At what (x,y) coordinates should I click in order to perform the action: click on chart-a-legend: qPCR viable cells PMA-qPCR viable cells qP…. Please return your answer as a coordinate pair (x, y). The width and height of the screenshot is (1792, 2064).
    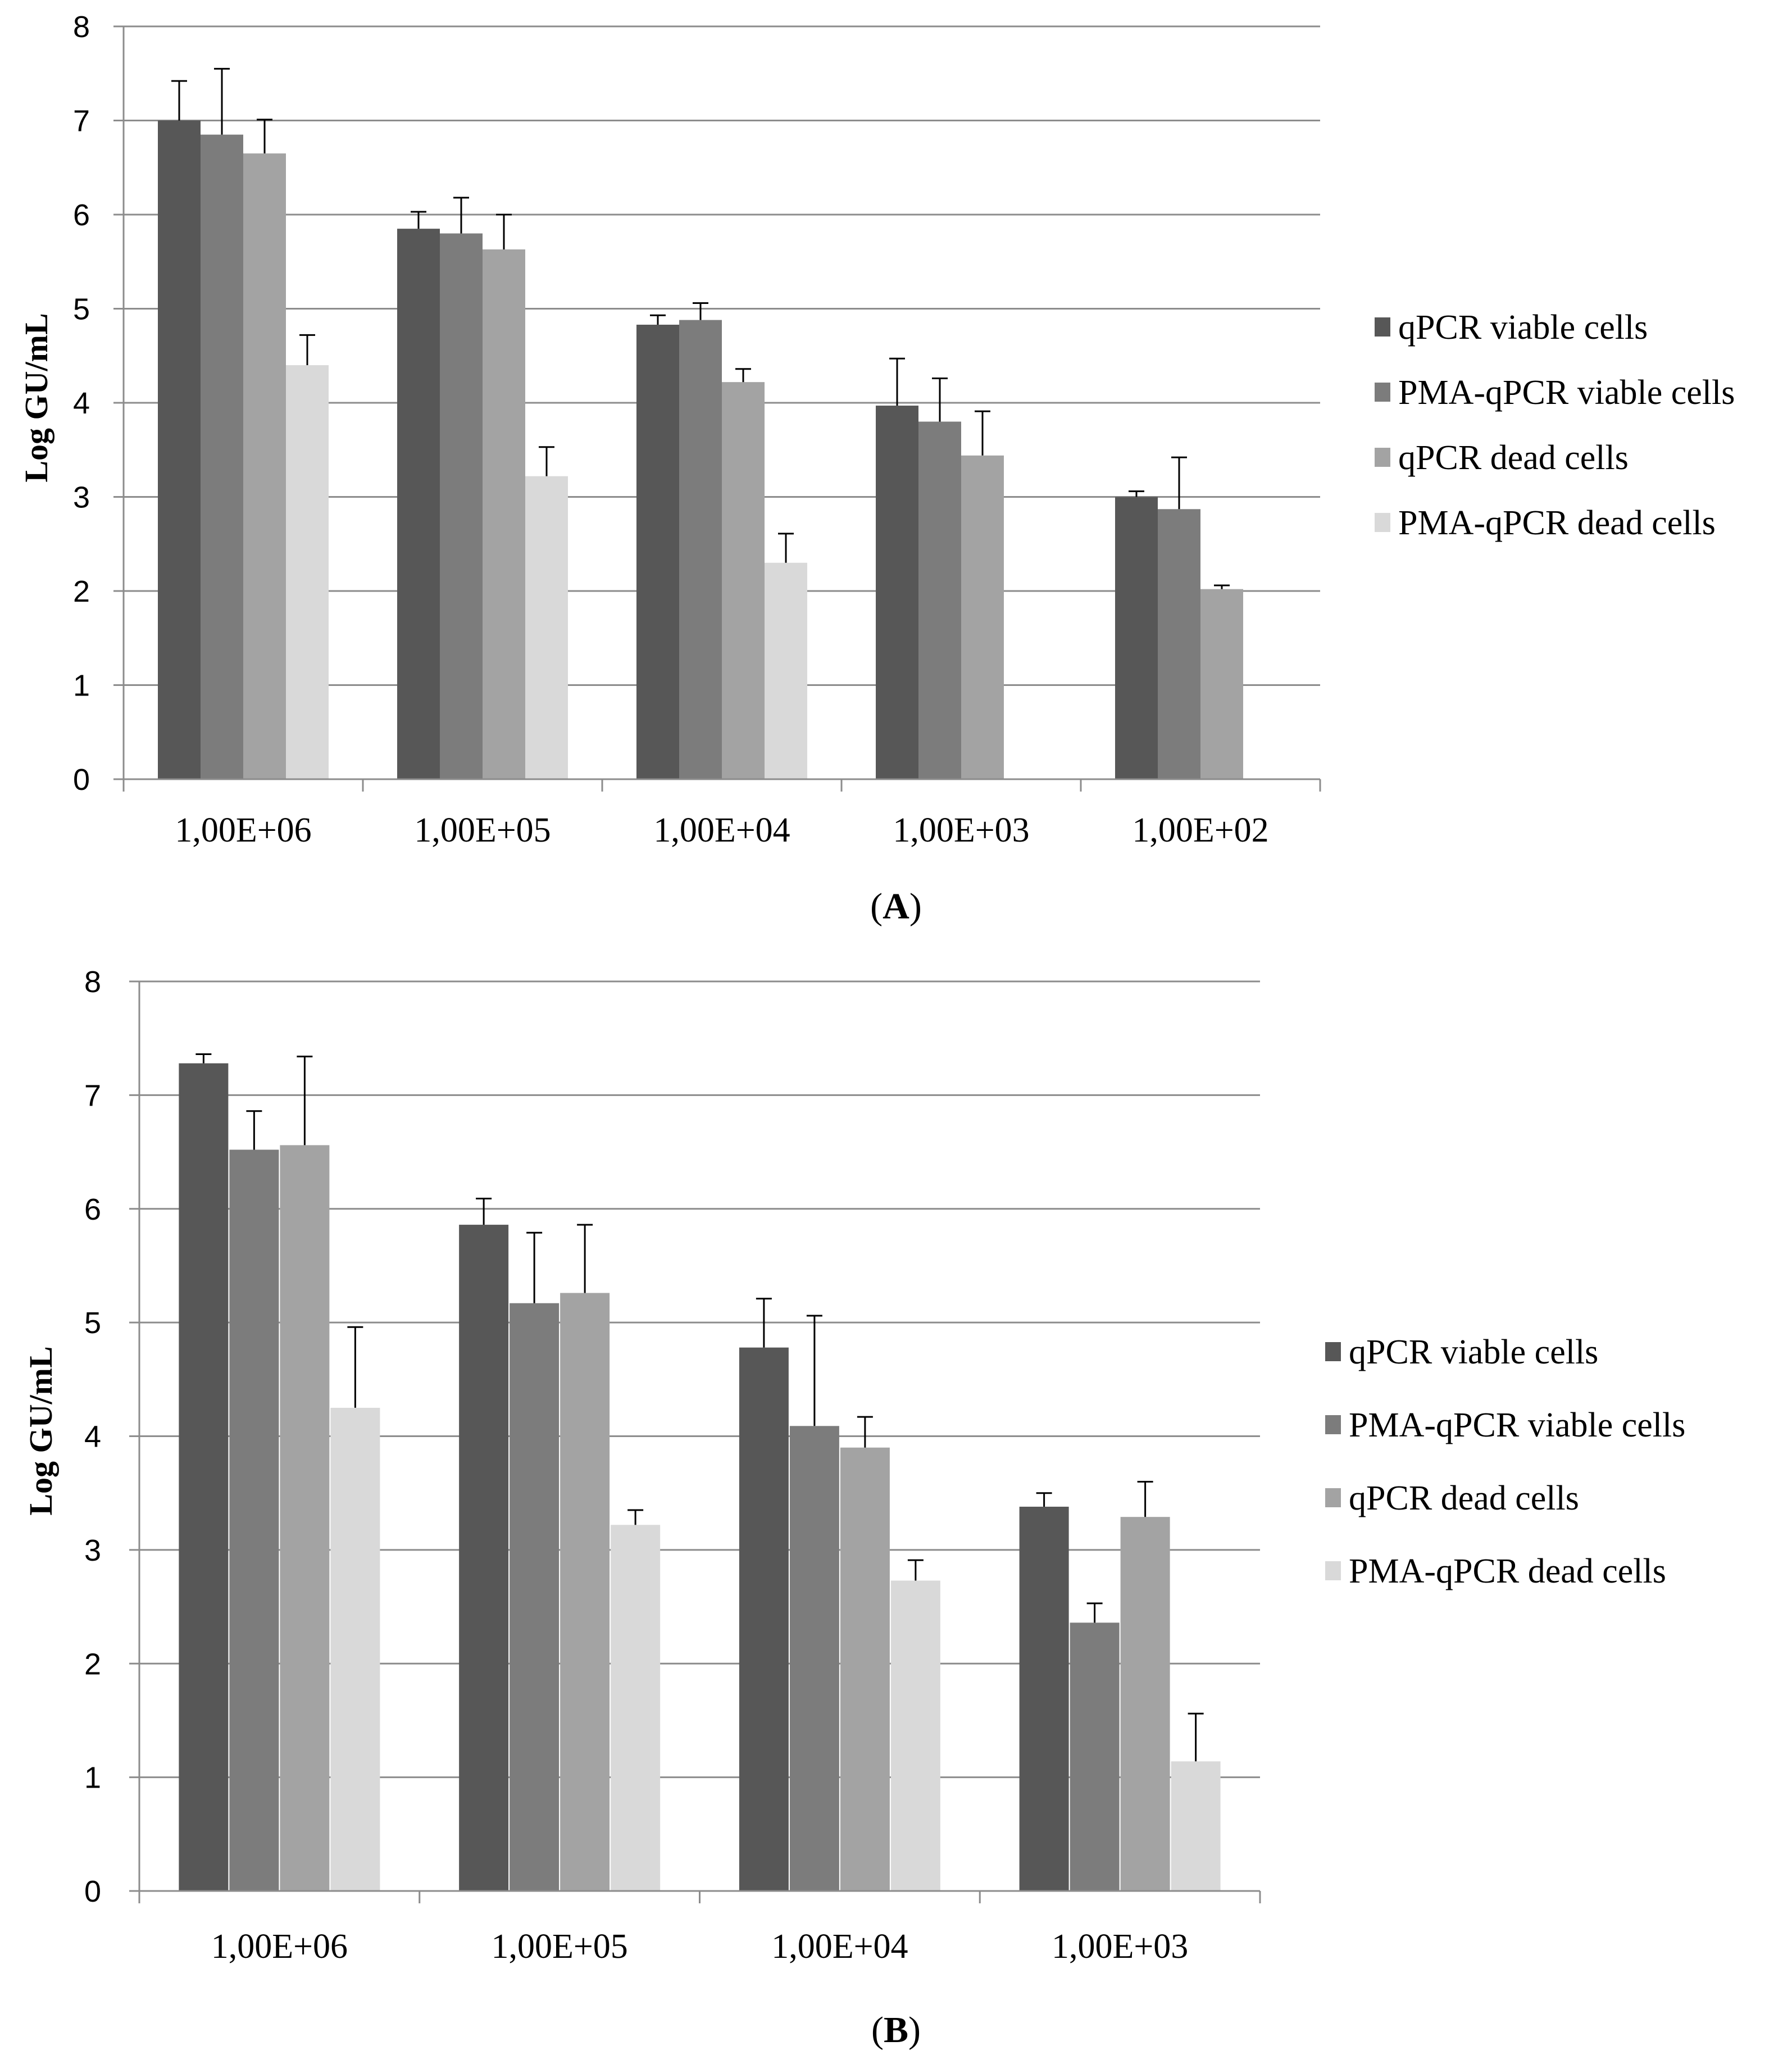
    Looking at the image, I should click on (1555, 425).